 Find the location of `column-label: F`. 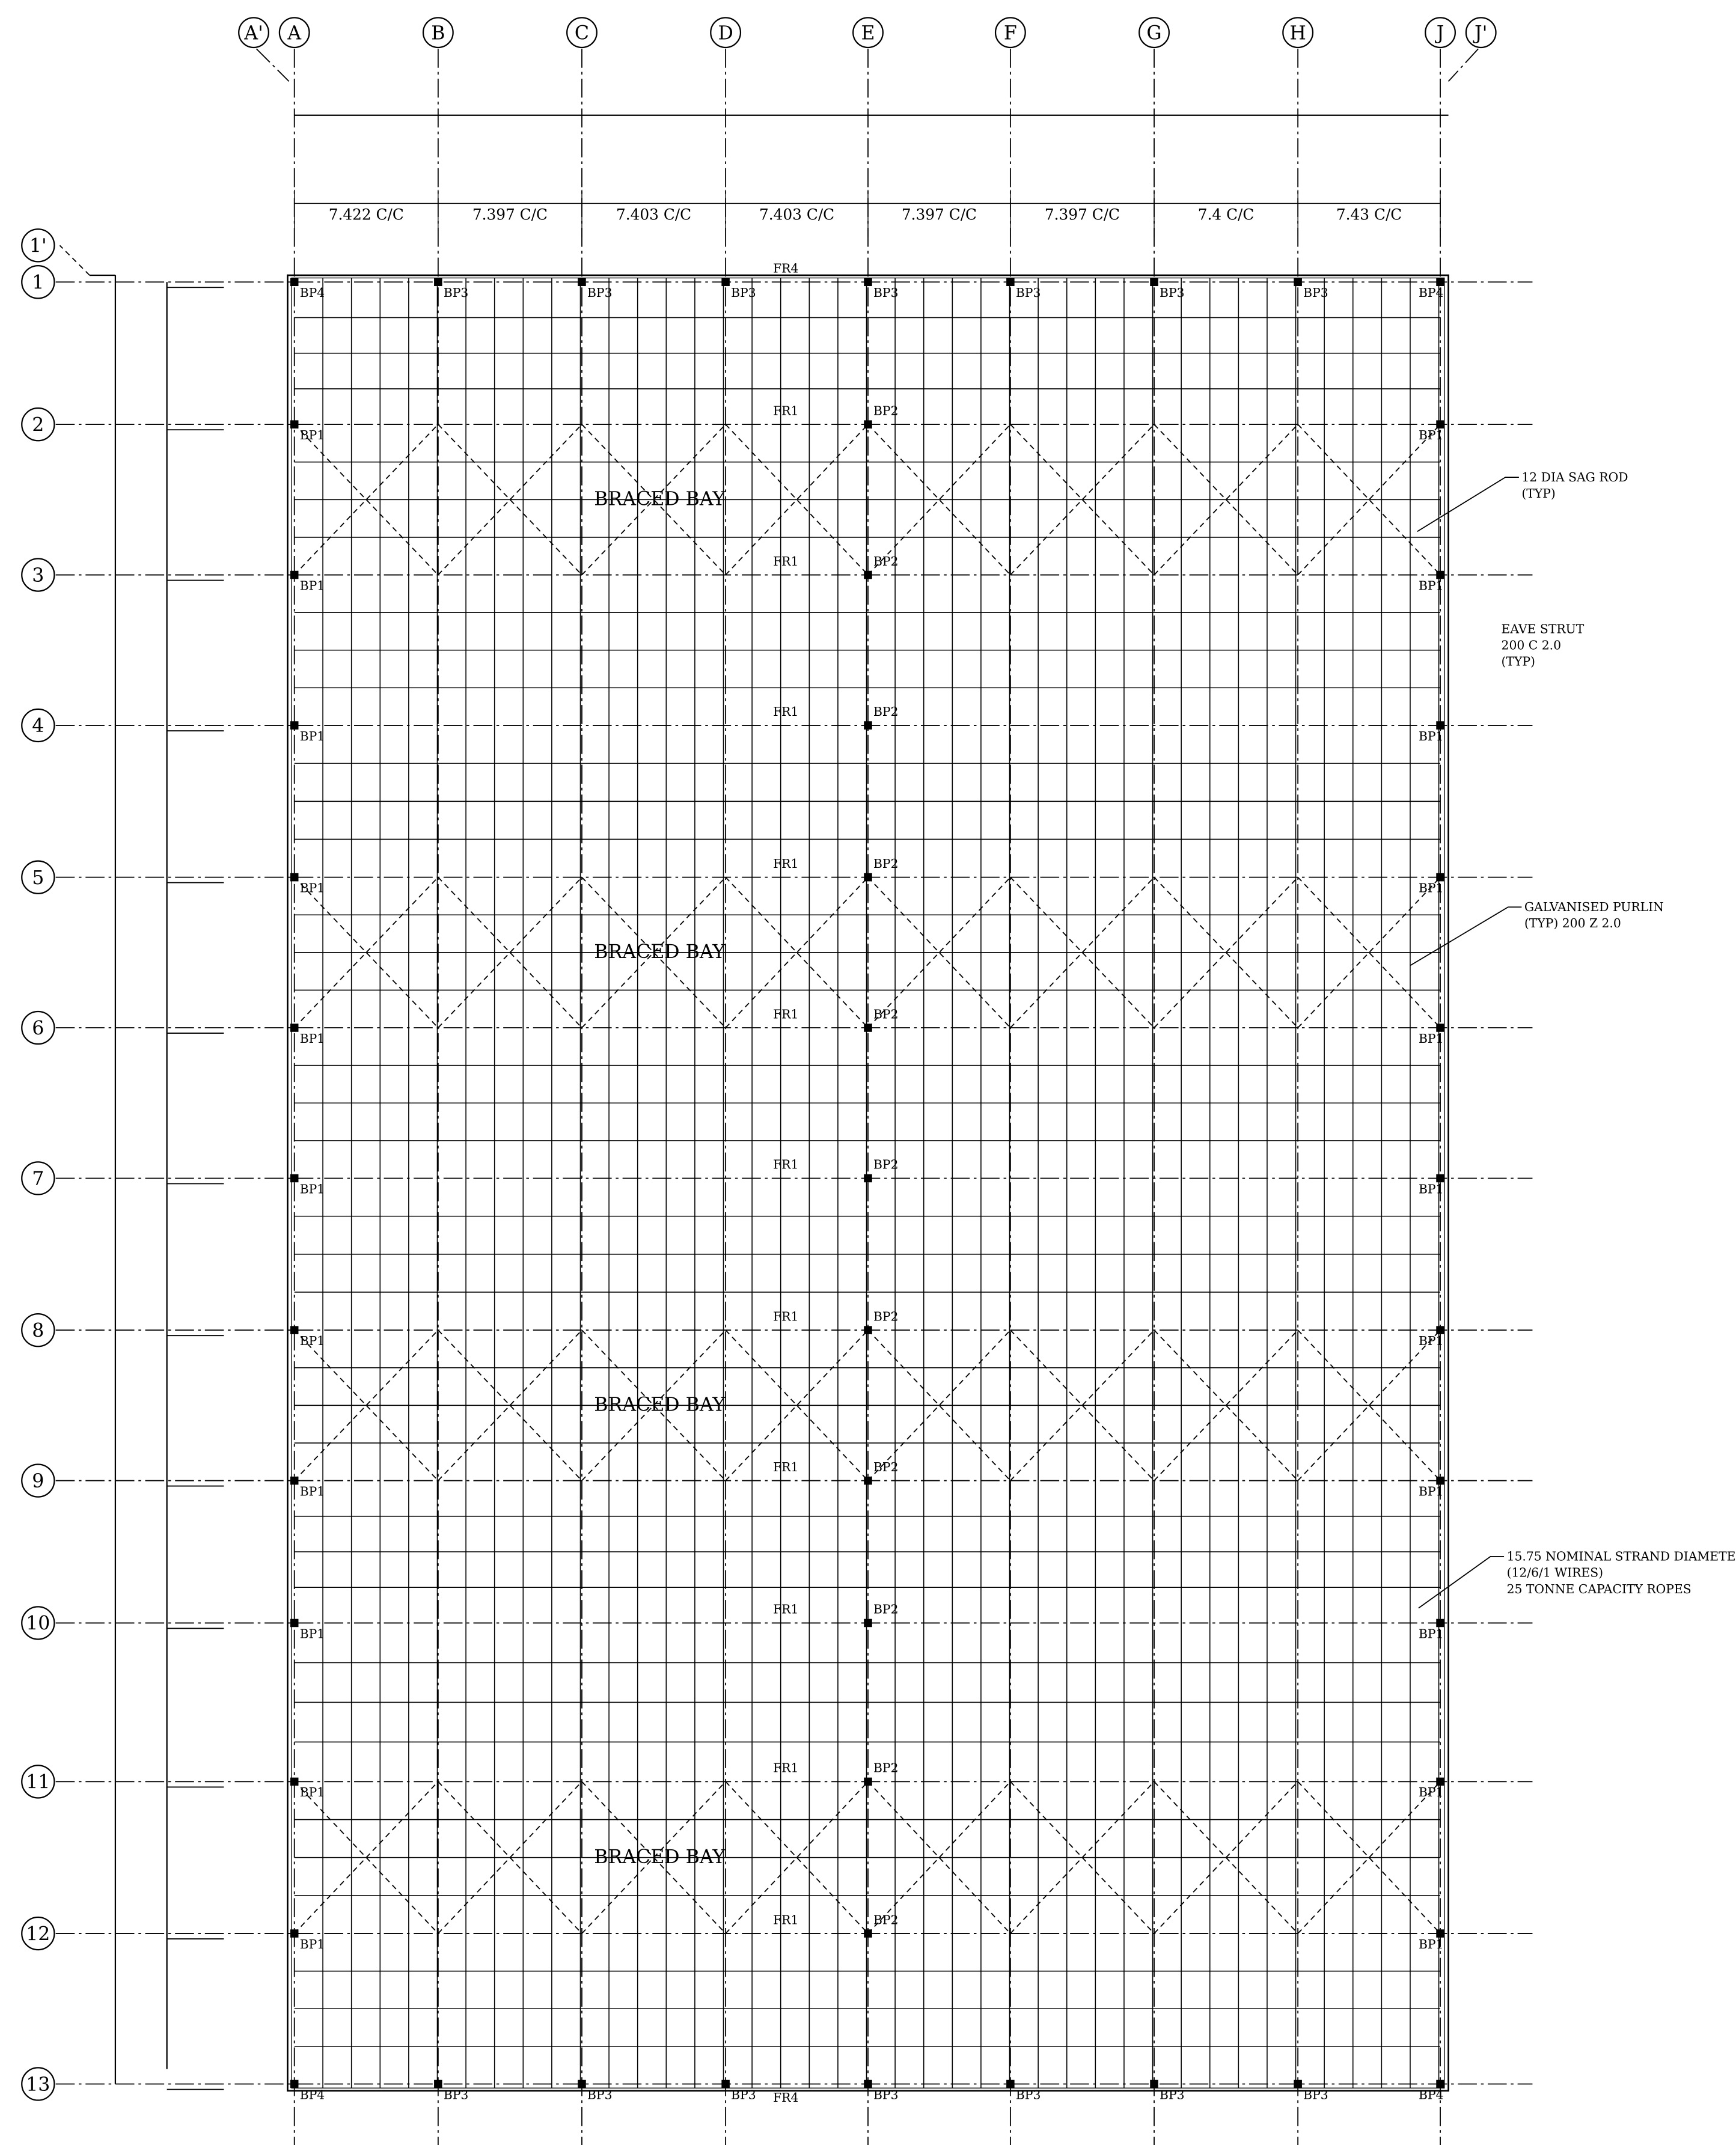

column-label: F is located at coordinates (1011, 33).